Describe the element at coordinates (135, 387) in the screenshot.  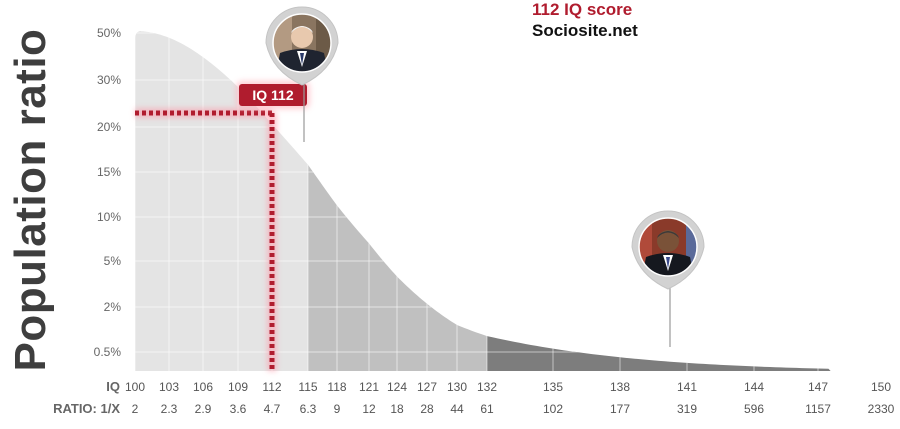
I see `iq-tick-label: 100` at that location.